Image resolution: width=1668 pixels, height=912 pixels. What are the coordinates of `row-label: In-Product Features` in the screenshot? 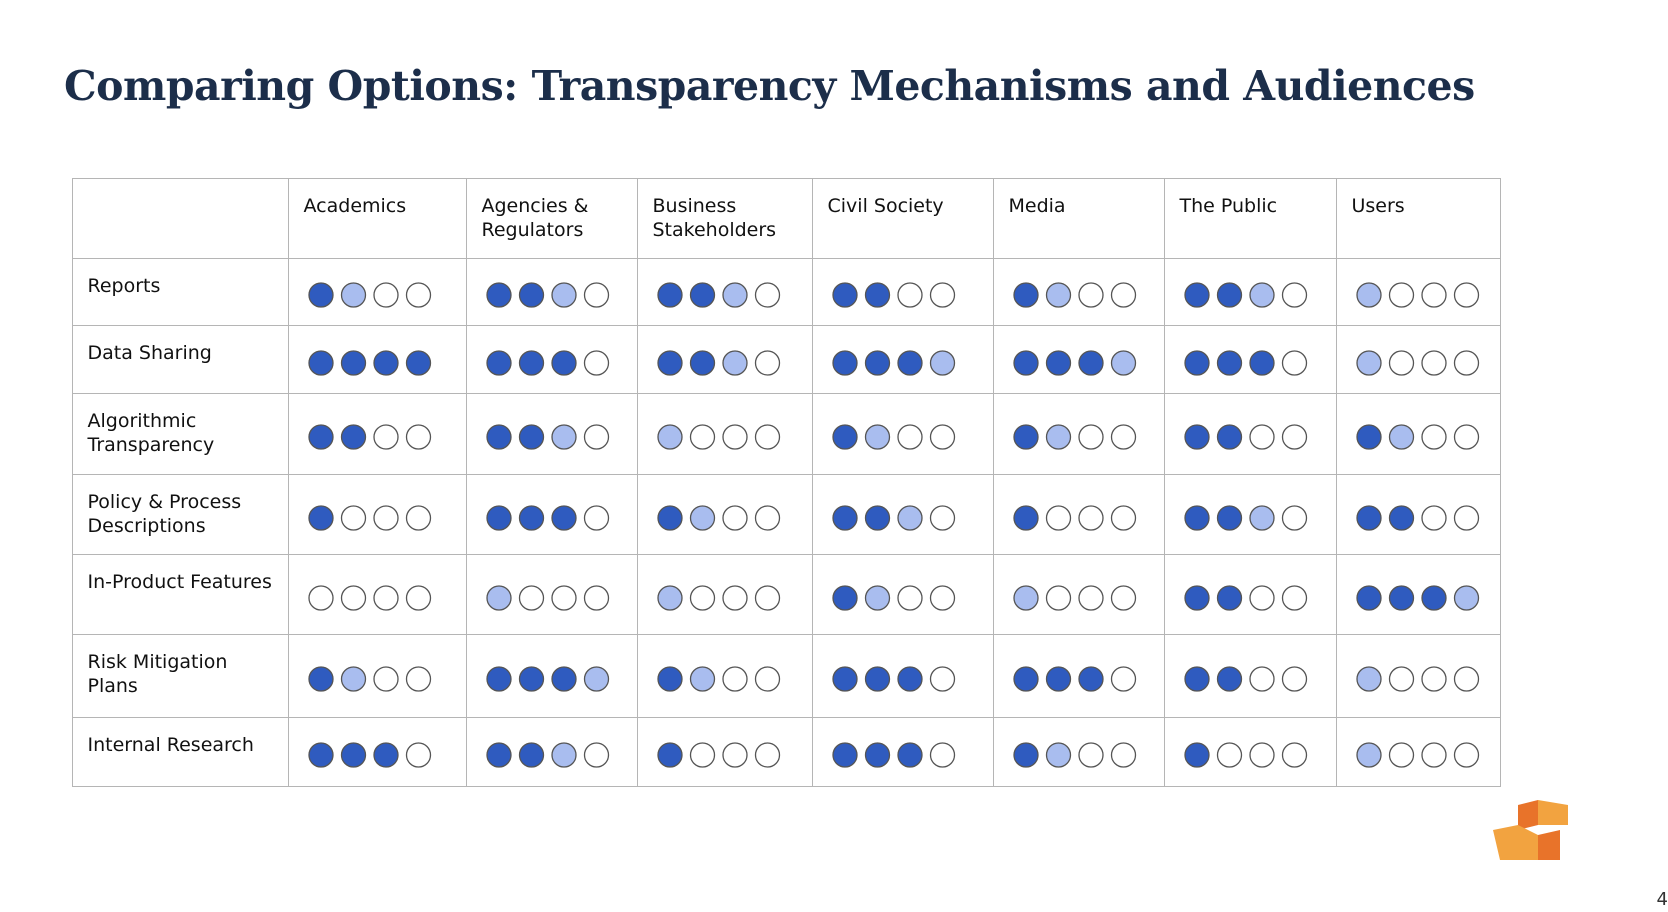 It's located at (179, 581).